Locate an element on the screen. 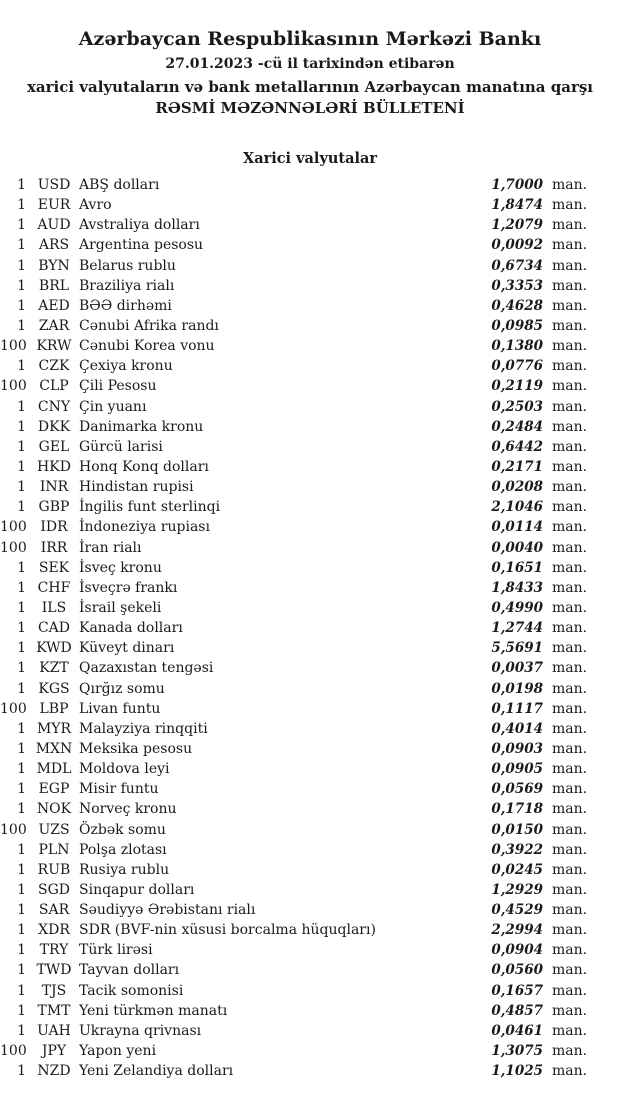 This screenshot has height=1096, width=620. rate-row: 1 USD ABŞ dolları 1,7000 man. is located at coordinates (310, 185).